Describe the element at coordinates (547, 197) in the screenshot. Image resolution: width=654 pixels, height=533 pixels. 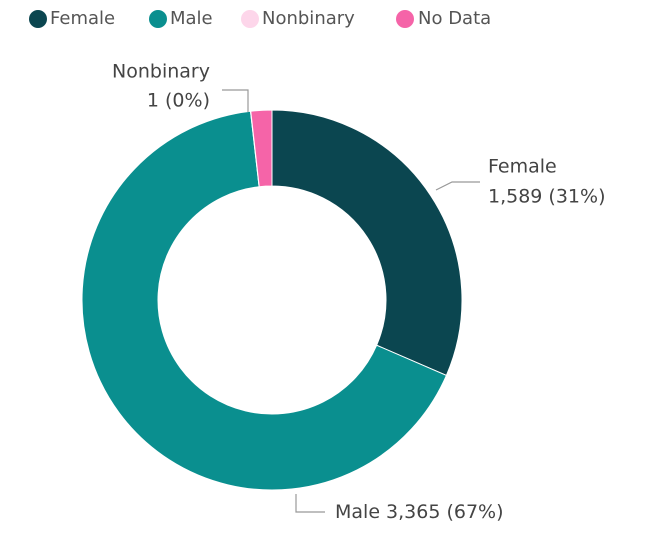
I see `data-label-value: 1,589 (31%)` at that location.